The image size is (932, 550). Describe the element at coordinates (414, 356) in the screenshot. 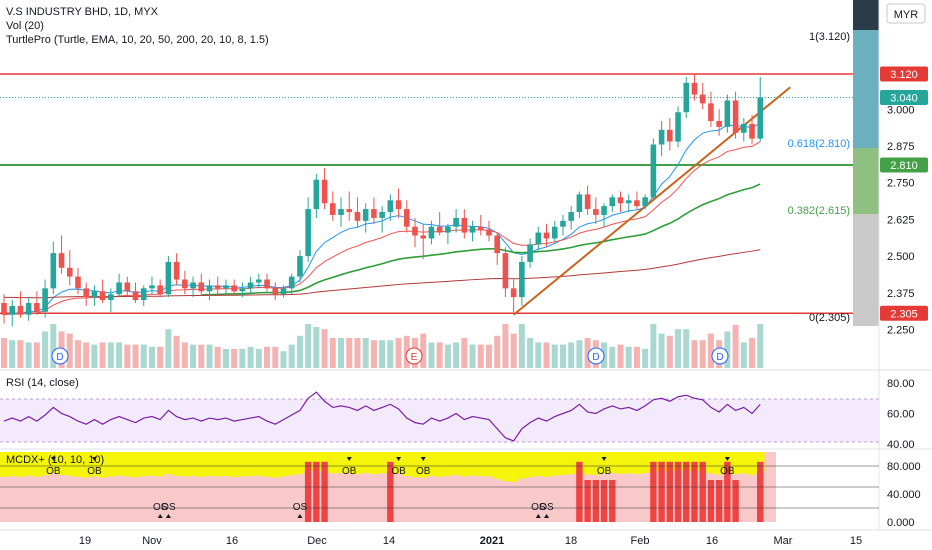

I see `earnings-marker: E` at that location.